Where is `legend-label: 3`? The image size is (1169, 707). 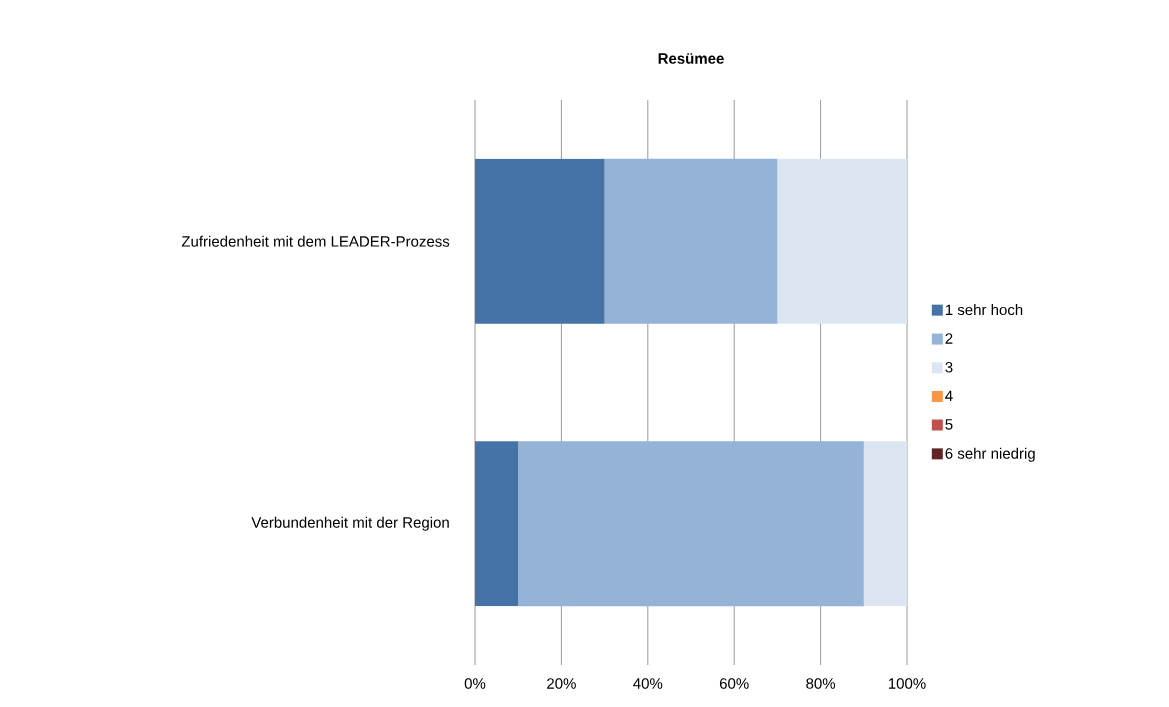 legend-label: 3 is located at coordinates (949, 367).